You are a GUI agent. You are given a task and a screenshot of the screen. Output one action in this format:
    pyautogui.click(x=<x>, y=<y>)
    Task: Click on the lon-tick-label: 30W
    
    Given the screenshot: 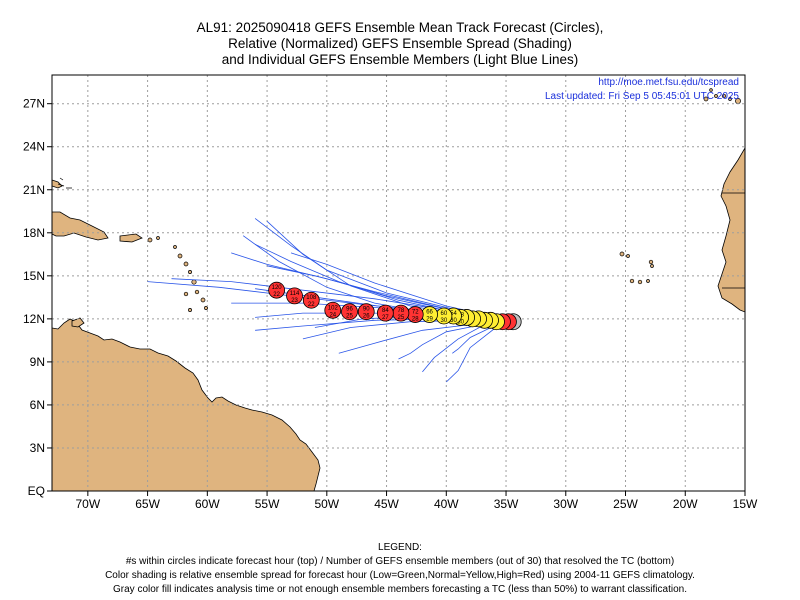 What is the action you would take?
    pyautogui.click(x=565, y=504)
    